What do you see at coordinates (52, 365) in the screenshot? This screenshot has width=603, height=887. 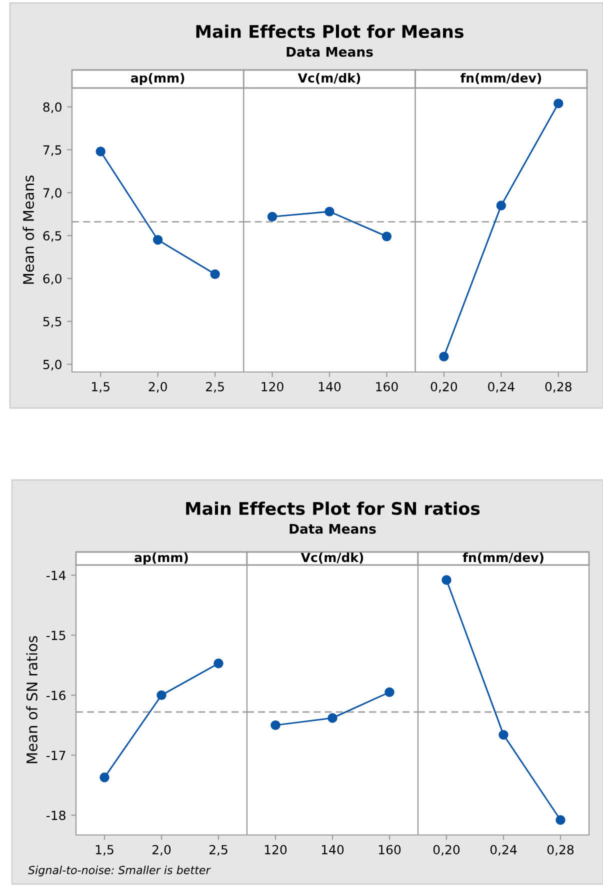 I see `y-tick-label: 5,0` at bounding box center [52, 365].